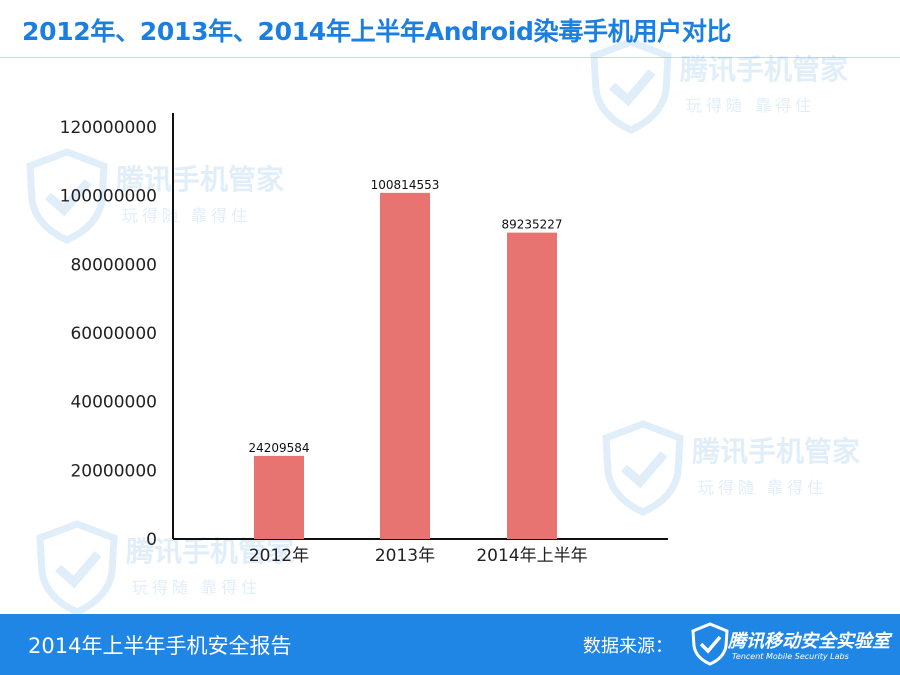 Image resolution: width=900 pixels, height=675 pixels. Describe the element at coordinates (405, 185) in the screenshot. I see `bar-data-label: 100814553` at that location.